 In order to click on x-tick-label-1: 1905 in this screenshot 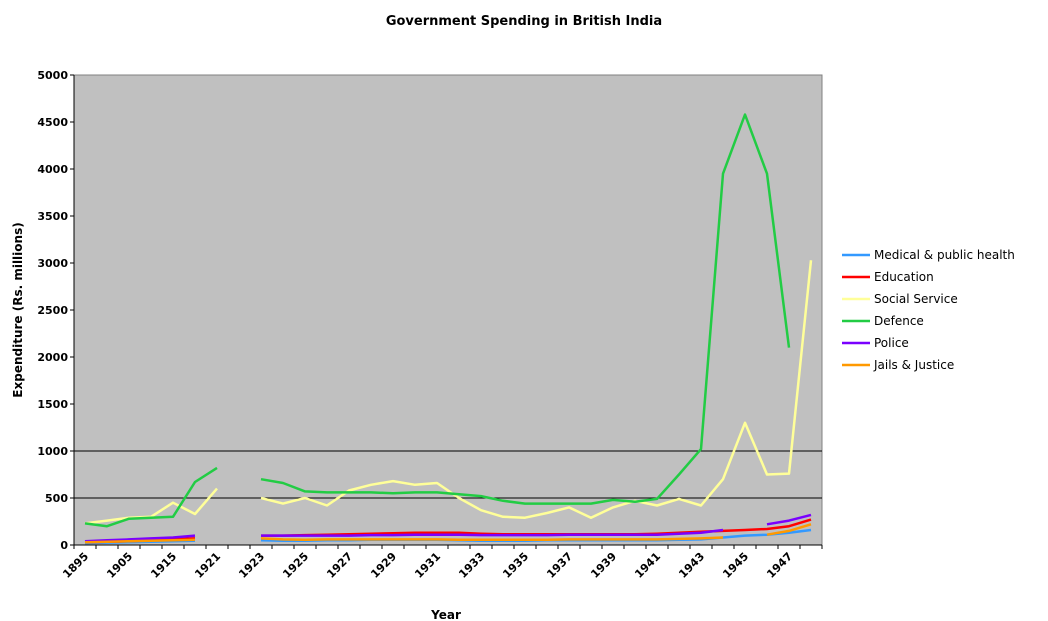, I will do `click(119, 565)`.